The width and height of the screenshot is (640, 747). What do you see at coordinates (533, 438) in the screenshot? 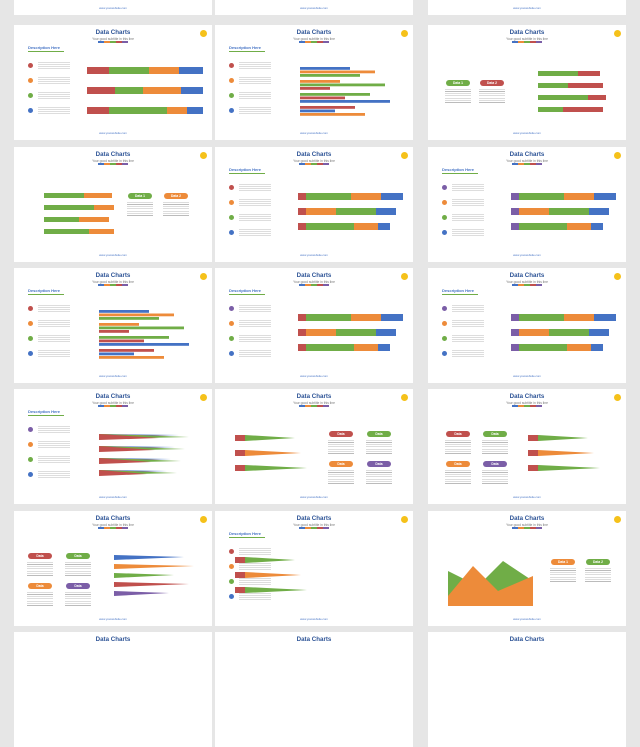
I see `cone-base` at bounding box center [533, 438].